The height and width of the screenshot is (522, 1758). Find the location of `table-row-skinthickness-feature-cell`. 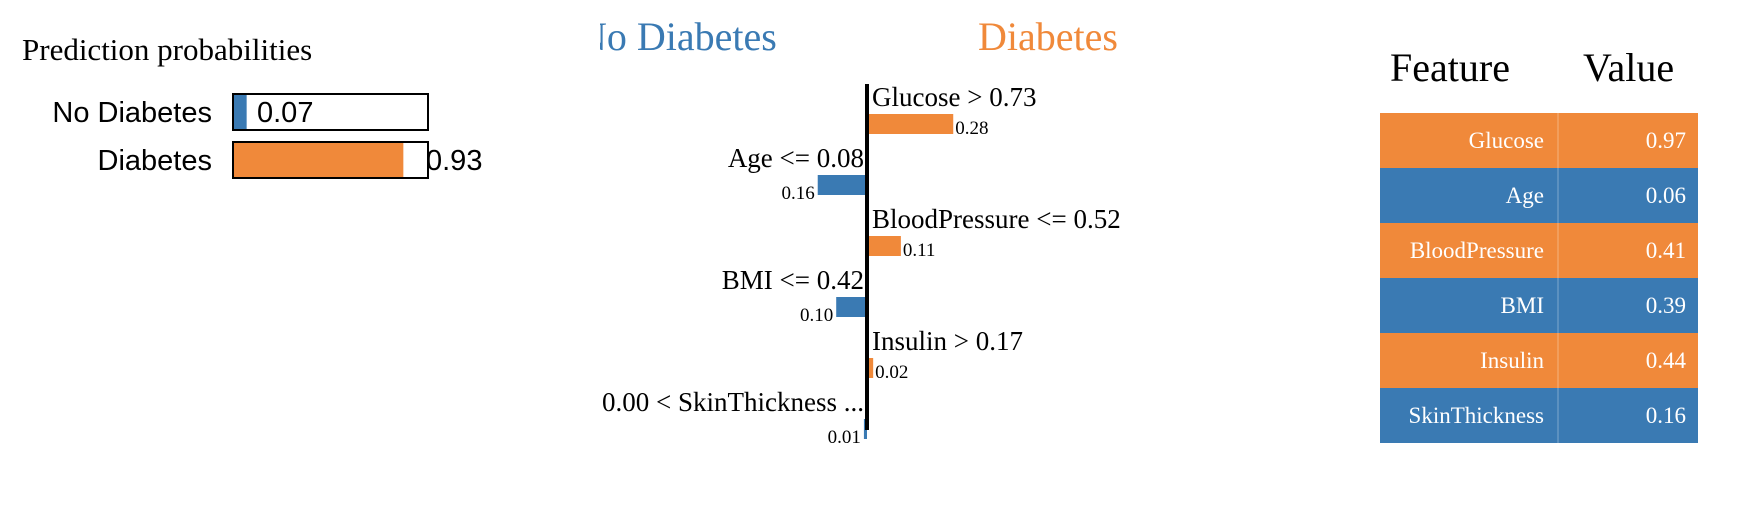

table-row-skinthickness-feature-cell is located at coordinates (1469, 415).